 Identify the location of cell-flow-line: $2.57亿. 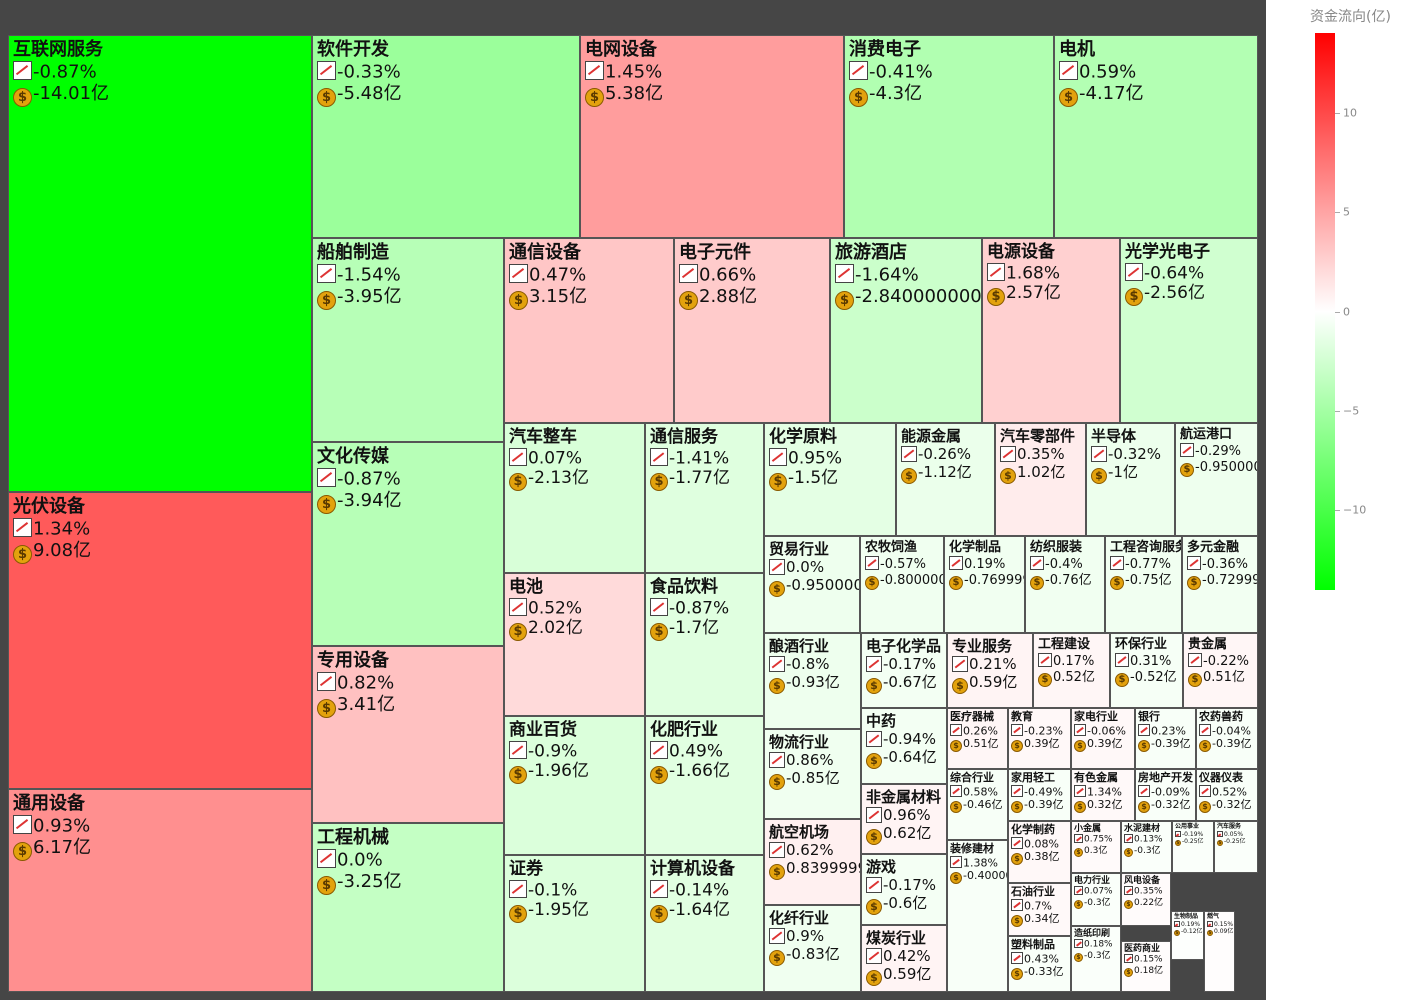
(1051, 295).